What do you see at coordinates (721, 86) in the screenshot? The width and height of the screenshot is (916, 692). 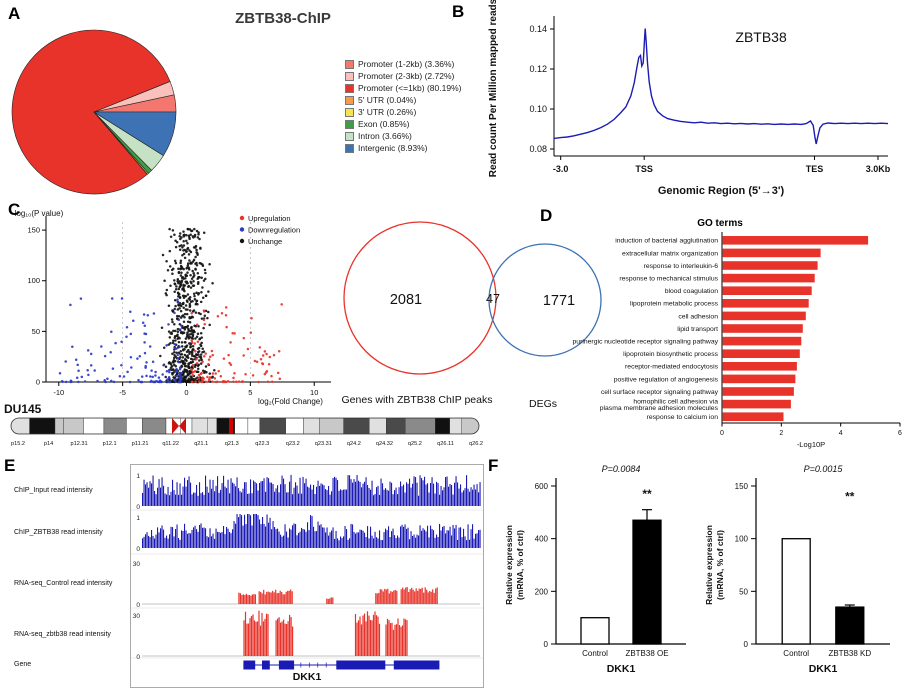 I see `line-series` at bounding box center [721, 86].